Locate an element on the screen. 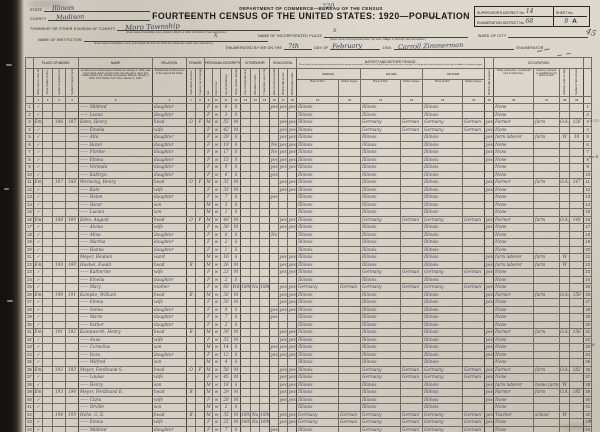 The image size is (600, 432). cell-fam: 189 is located at coordinates (72, 219).